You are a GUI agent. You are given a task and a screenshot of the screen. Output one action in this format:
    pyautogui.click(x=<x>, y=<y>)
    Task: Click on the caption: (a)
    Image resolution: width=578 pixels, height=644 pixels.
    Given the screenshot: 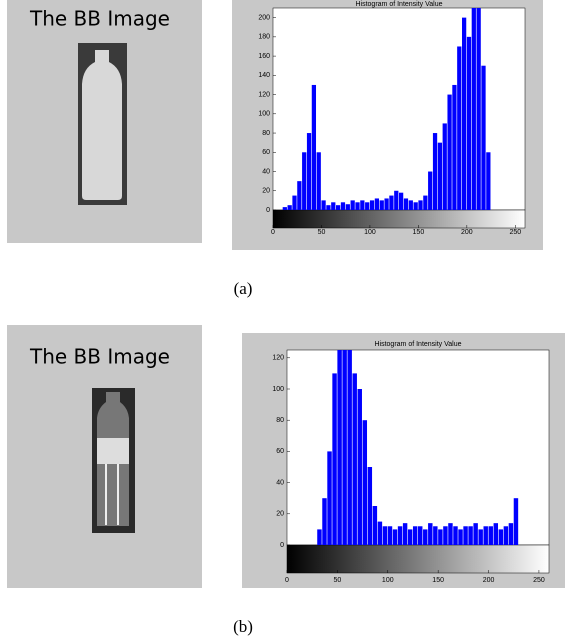 What is the action you would take?
    pyautogui.click(x=243, y=288)
    